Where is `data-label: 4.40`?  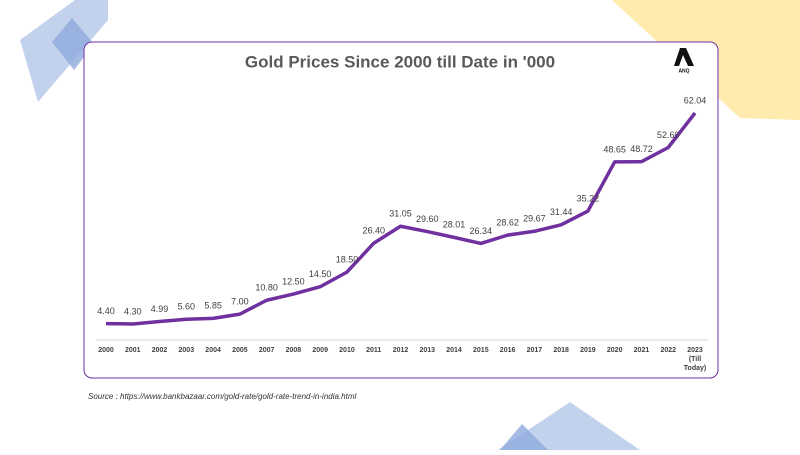
data-label: 4.40 is located at coordinates (106, 311).